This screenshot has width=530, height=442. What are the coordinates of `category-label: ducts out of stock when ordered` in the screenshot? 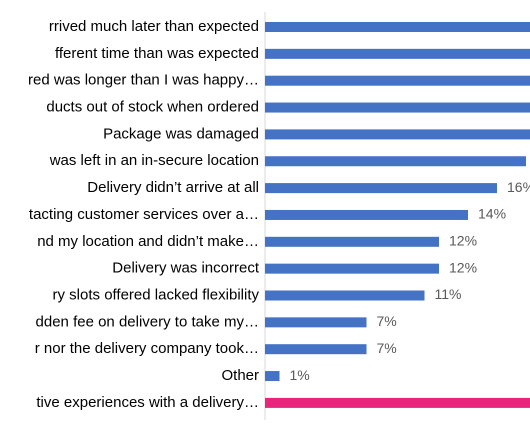 It's located at (152, 107).